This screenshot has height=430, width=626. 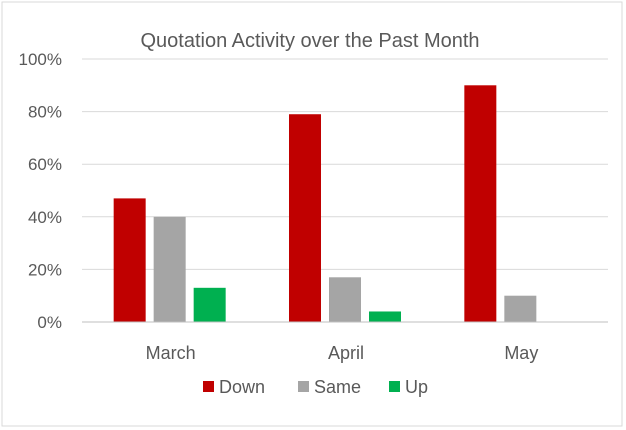 I want to click on x-category-label: March, so click(x=171, y=353).